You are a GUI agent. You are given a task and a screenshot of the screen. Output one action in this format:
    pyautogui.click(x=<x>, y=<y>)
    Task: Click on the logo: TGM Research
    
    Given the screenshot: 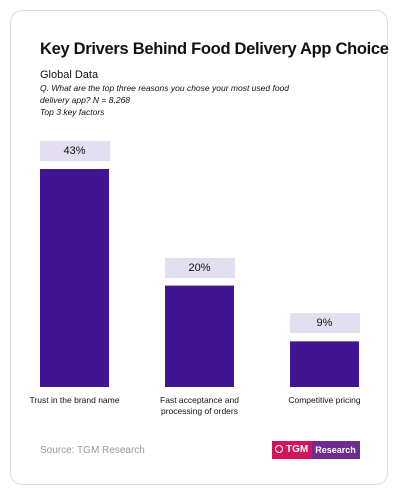 What is the action you would take?
    pyautogui.click(x=316, y=450)
    